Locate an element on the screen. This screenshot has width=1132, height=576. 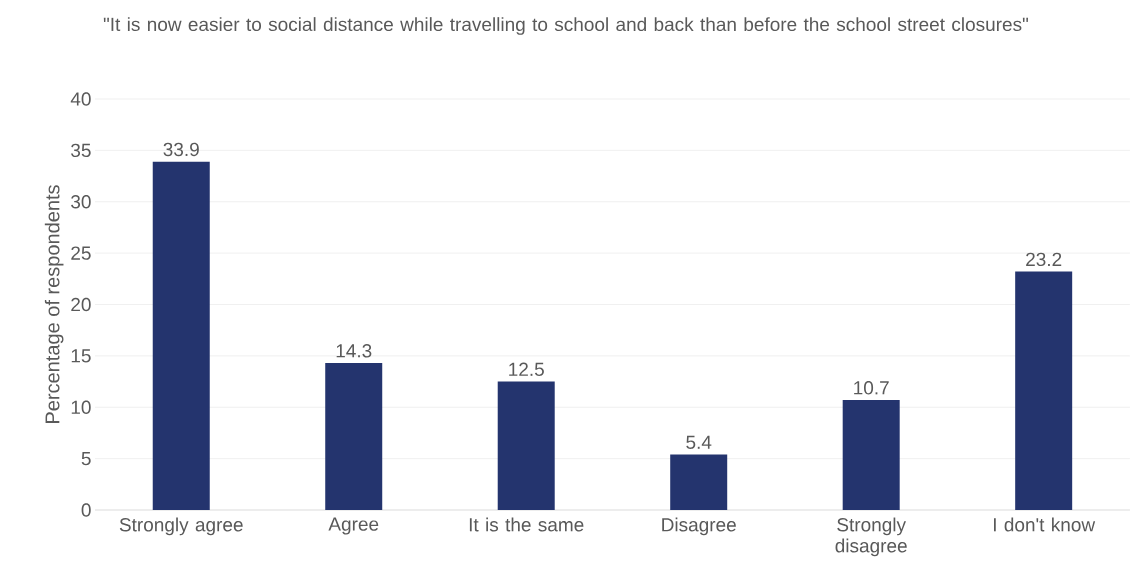
y-tick-label: 15 is located at coordinates (81, 356).